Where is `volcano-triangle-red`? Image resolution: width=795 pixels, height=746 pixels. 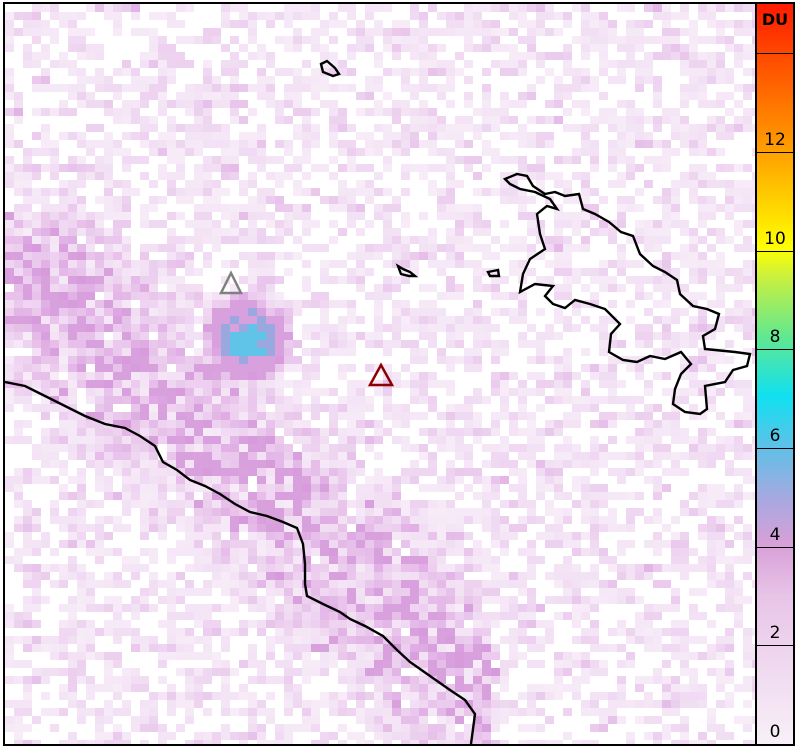
volcano-triangle-red is located at coordinates (381, 374).